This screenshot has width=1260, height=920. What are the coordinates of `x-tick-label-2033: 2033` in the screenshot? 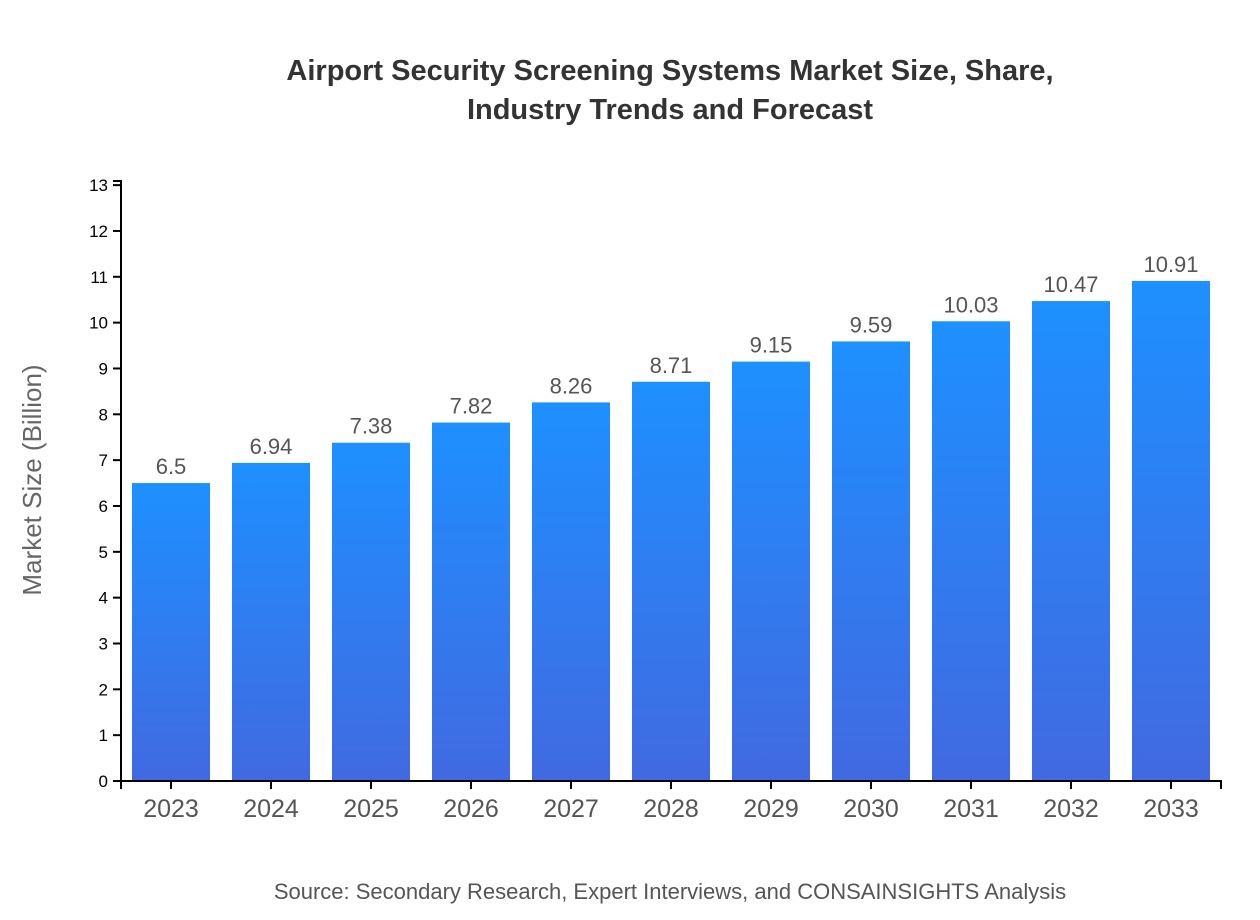 It's located at (1171, 809).